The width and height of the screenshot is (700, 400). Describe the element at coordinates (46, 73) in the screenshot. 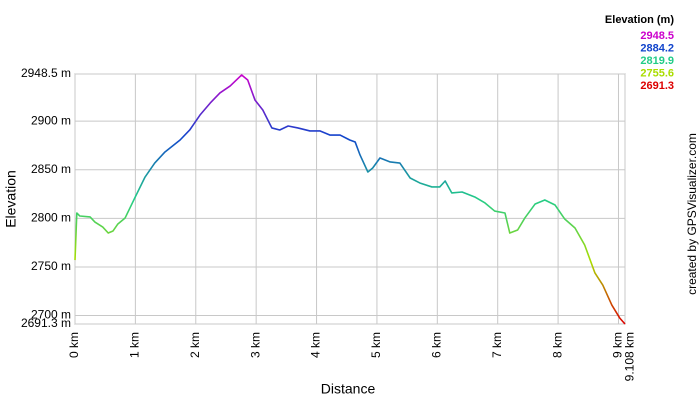

I see `y-tick-label: 2948.5 m` at that location.